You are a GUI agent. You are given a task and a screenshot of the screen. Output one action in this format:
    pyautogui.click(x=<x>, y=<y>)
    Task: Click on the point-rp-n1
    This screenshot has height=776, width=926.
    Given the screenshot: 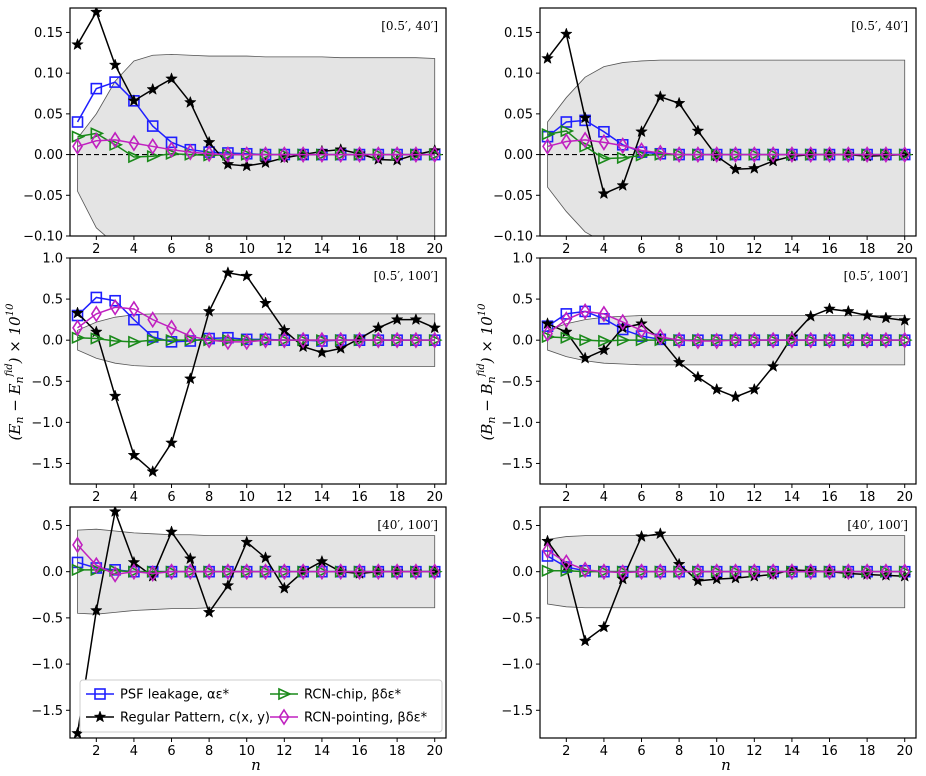 What is the action you would take?
    pyautogui.click(x=77, y=44)
    